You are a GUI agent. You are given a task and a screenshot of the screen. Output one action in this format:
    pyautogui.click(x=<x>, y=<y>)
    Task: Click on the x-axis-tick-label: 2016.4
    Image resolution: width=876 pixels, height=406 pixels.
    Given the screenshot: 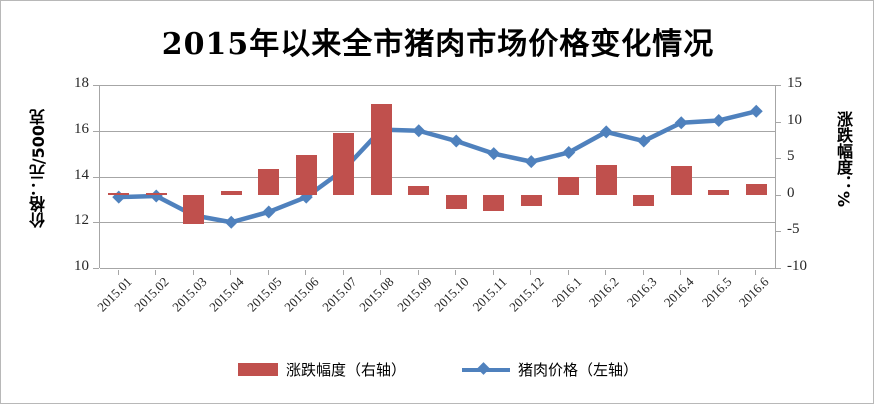 What is the action you would take?
    pyautogui.click(x=678, y=292)
    